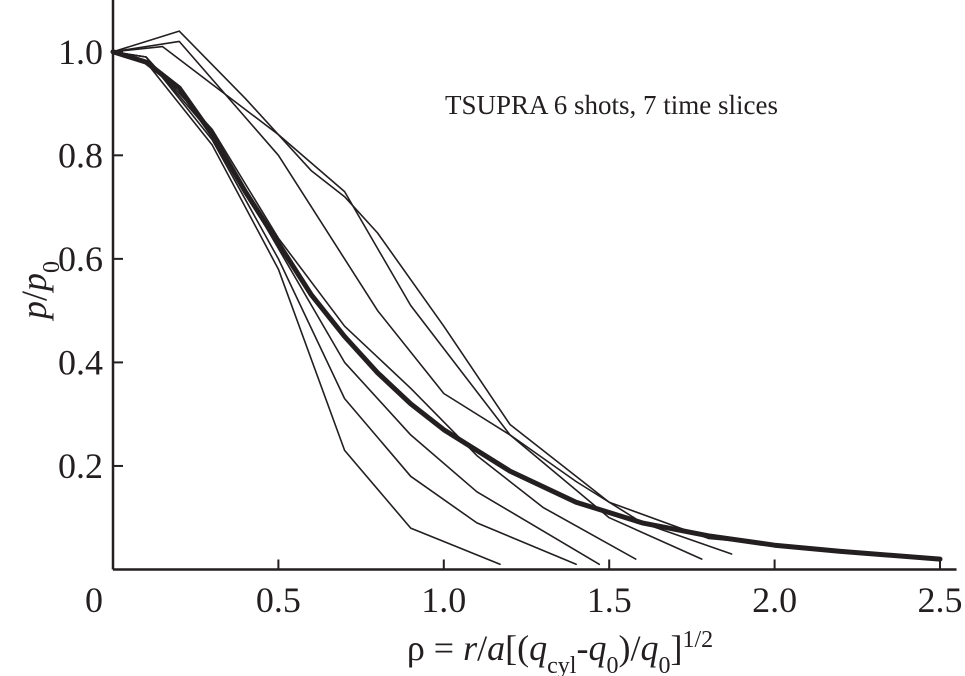  I want to click on label-part: ρ =, so click(435, 648).